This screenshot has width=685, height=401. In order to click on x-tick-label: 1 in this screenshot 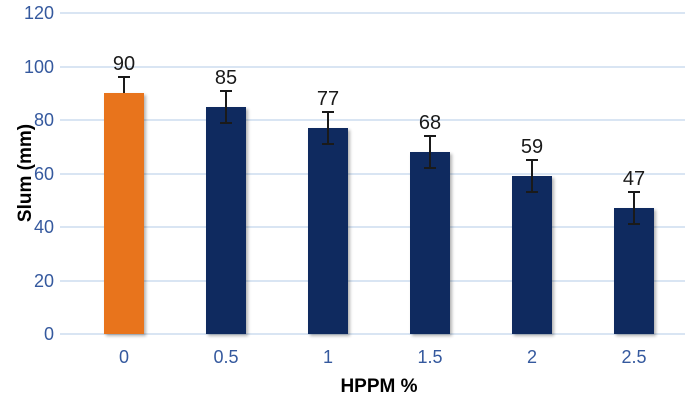, I will do `click(328, 357)`.